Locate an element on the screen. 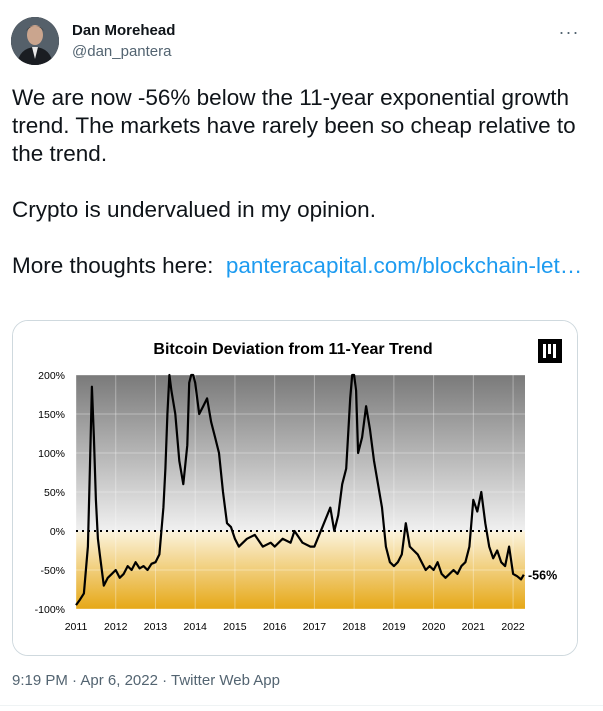  y-tick-label: 200% is located at coordinates (51, 376).